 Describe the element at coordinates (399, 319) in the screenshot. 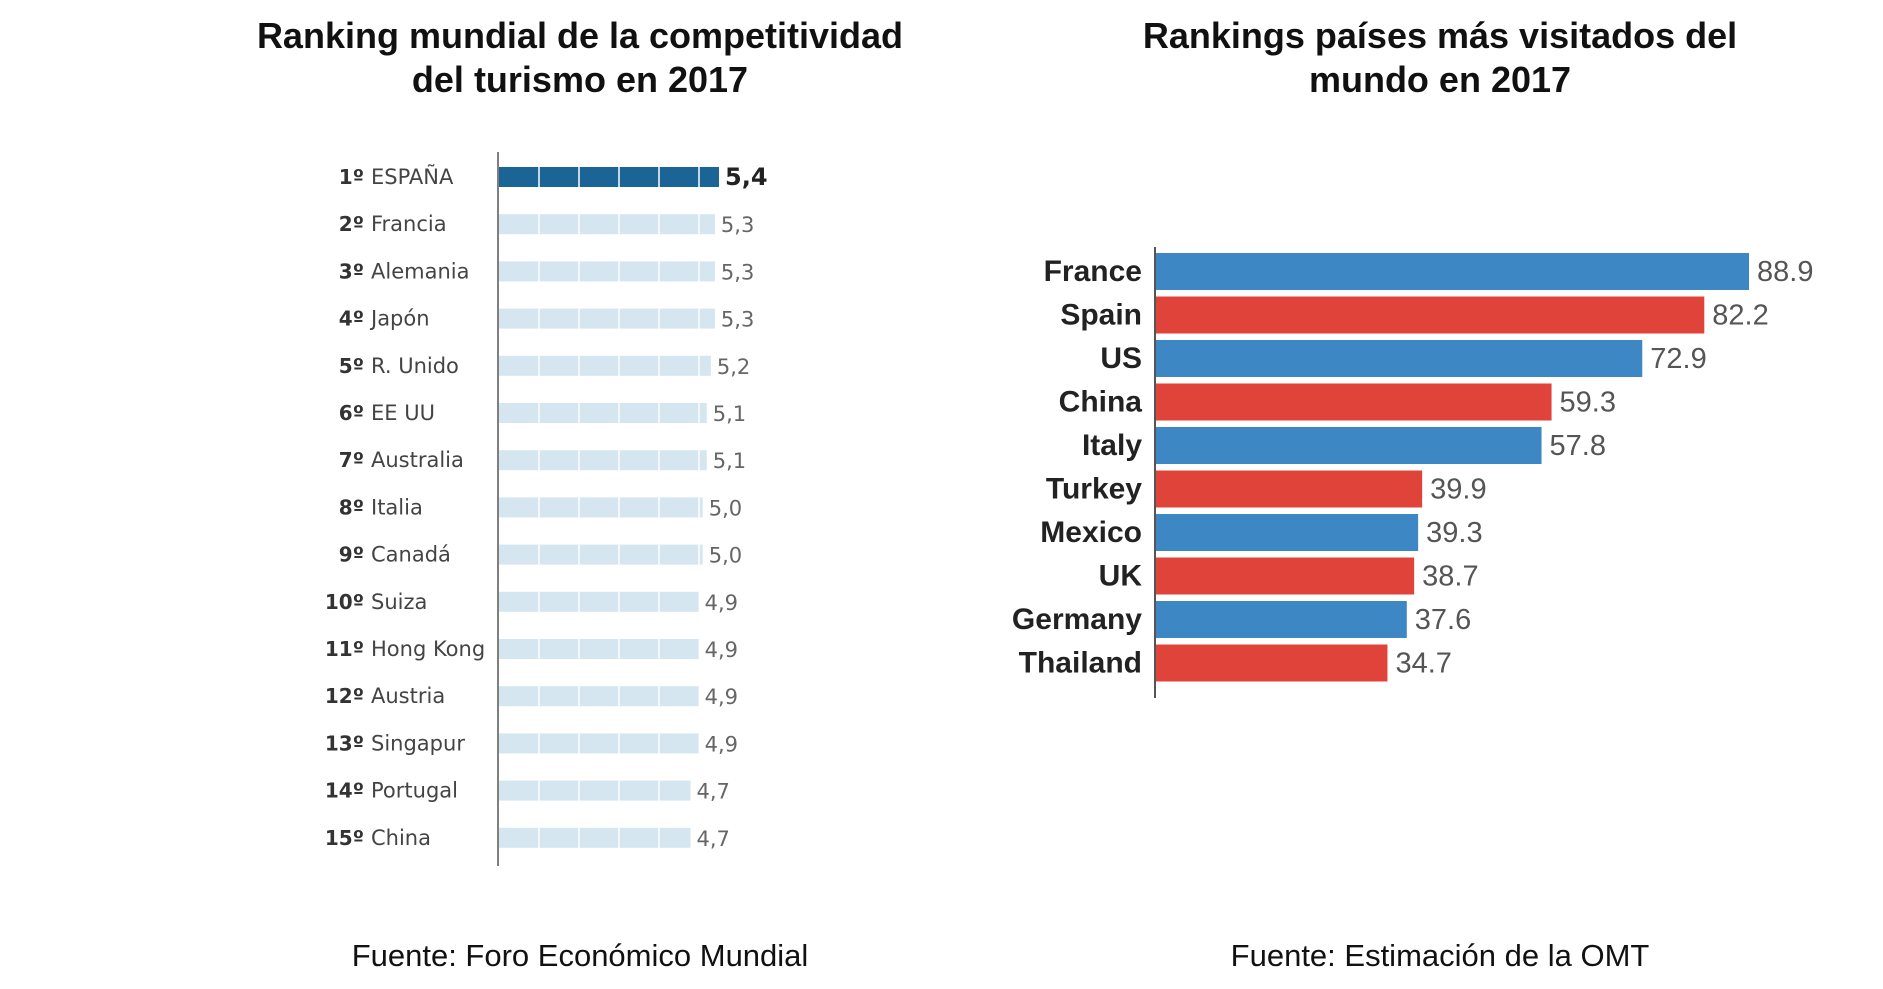

I see `rank-country-label: Japón` at that location.